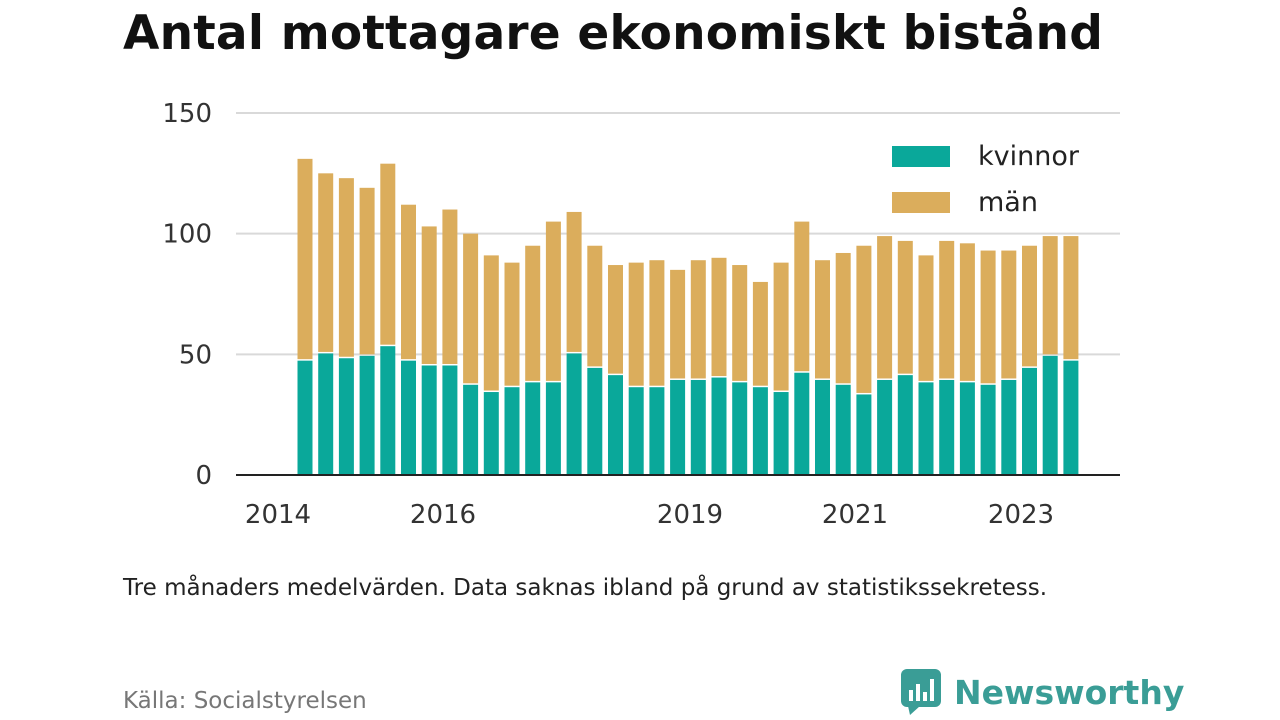 The width and height of the screenshot is (1280, 720). What do you see at coordinates (921, 692) in the screenshot?
I see `newsworthy-logo-icon` at bounding box center [921, 692].